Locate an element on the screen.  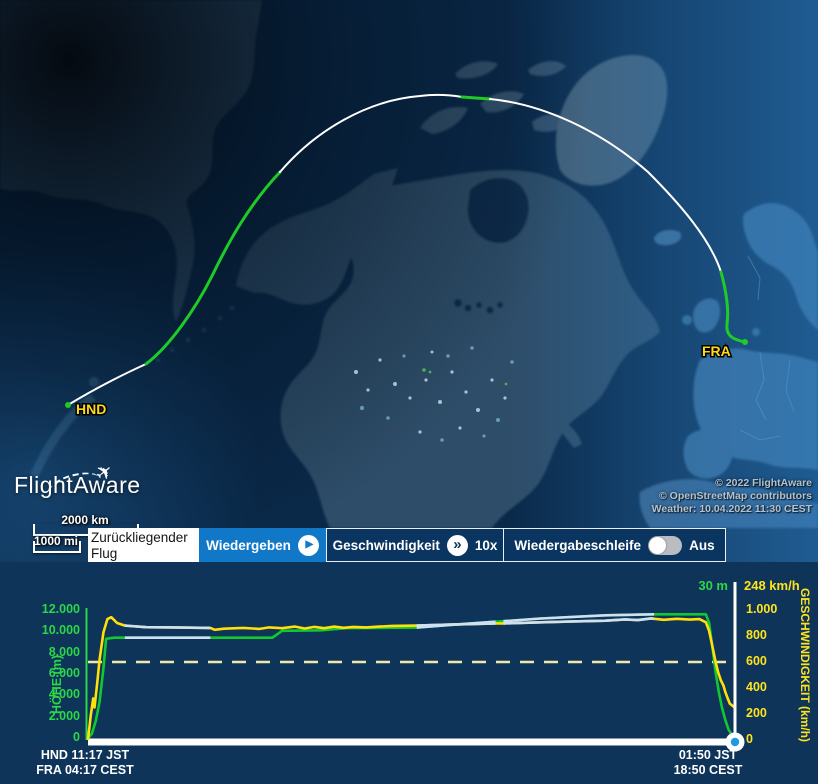
alt-tick-6000: 6.000 is located at coordinates (64, 673).